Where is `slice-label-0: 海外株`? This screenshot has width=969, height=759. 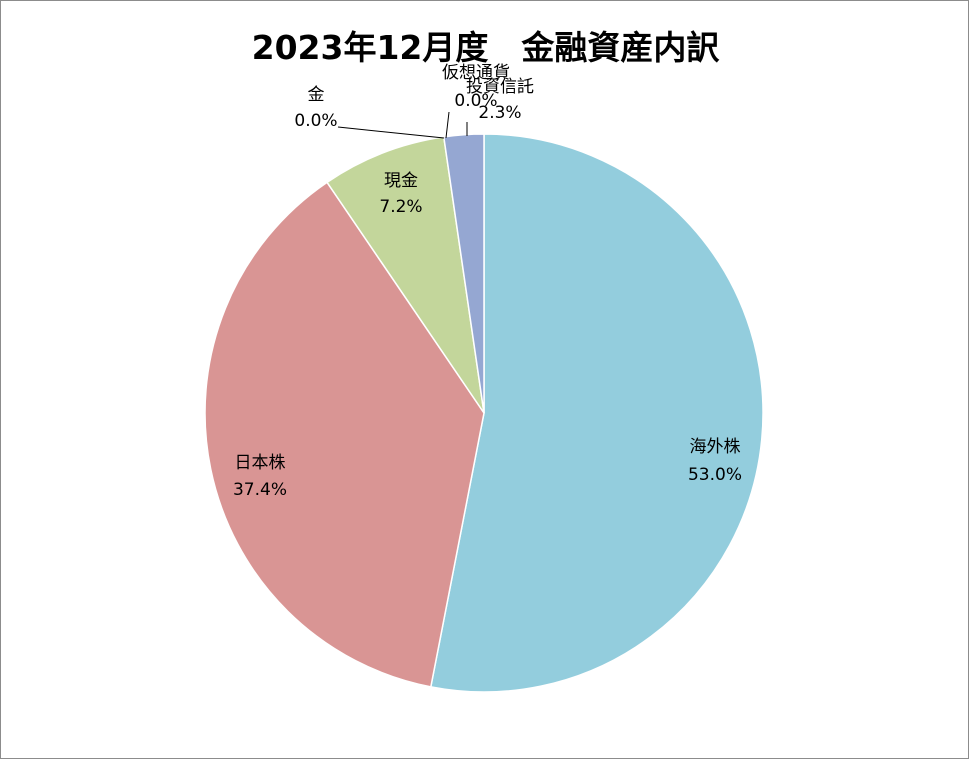
slice-label-0: 海外株 is located at coordinates (715, 447).